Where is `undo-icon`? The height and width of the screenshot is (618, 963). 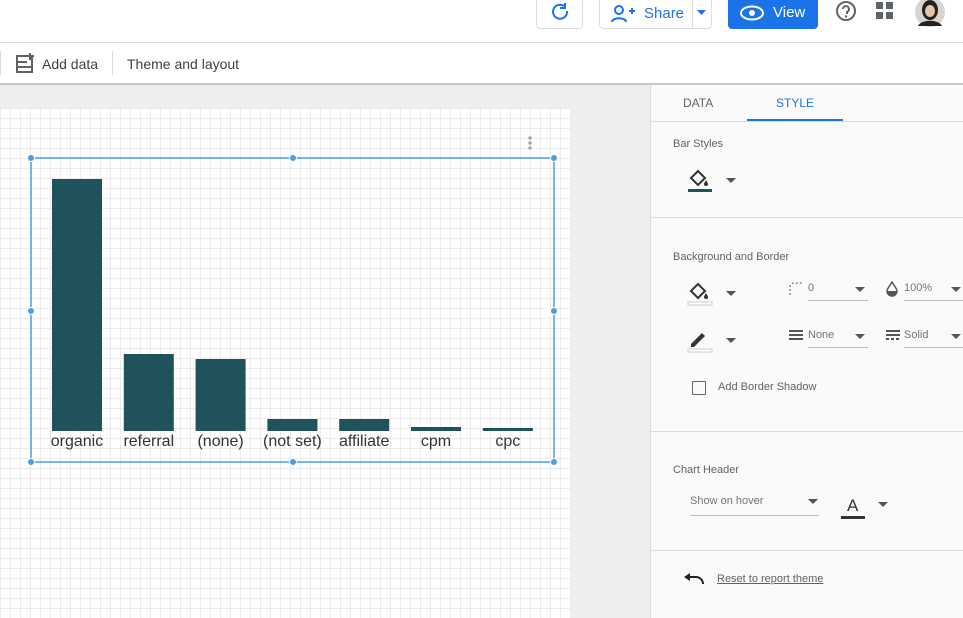
undo-icon is located at coordinates (694, 579).